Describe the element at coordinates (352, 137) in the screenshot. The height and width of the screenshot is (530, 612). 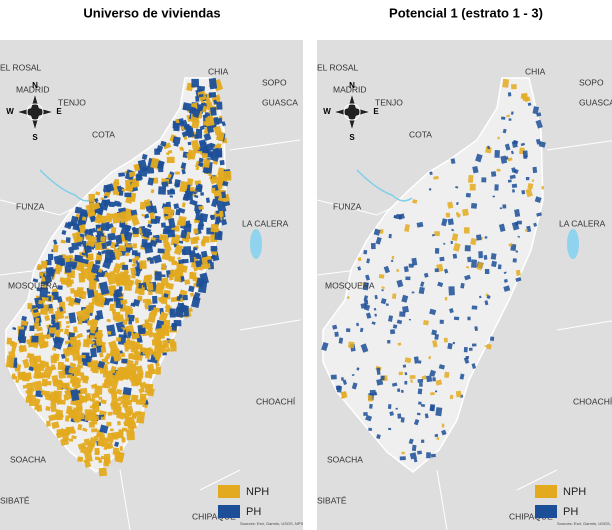
I see `compass-letter: S` at that location.